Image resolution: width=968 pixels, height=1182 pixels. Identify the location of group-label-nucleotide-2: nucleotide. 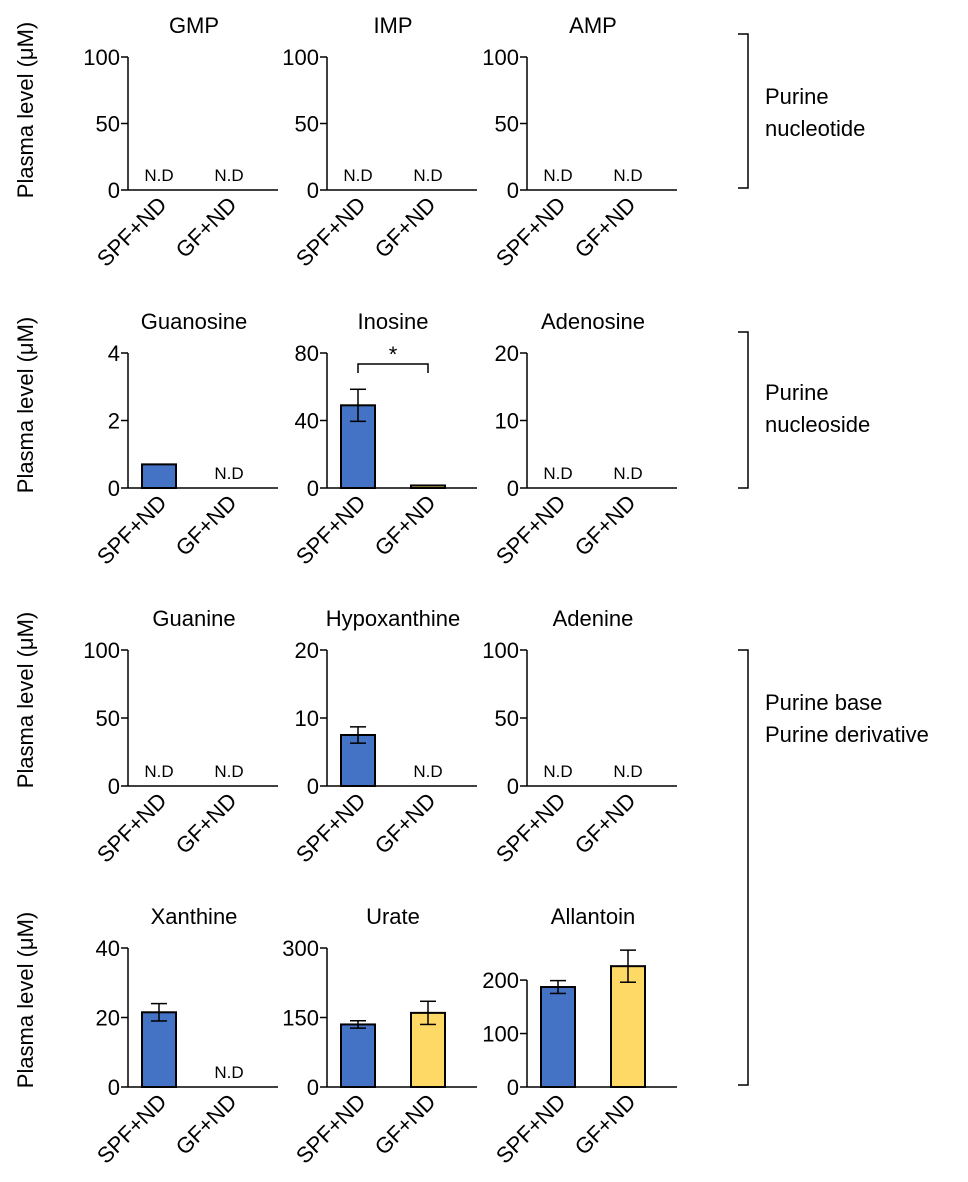
(815, 128).